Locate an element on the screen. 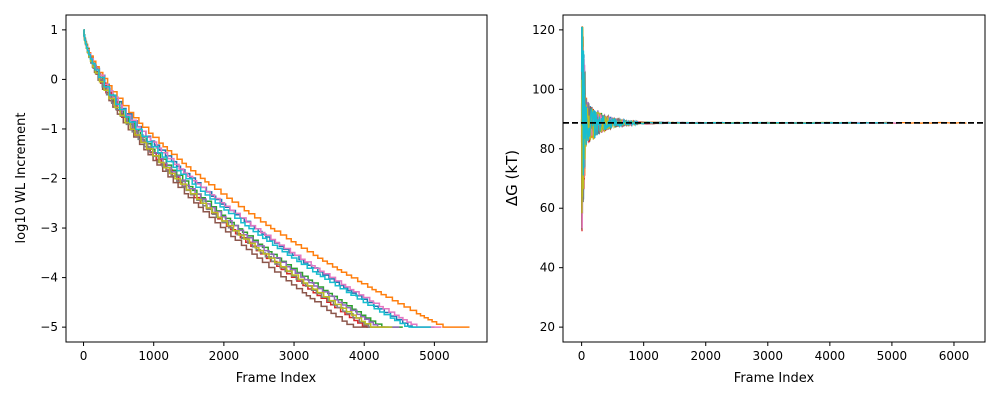 This screenshot has width=1000, height=400. delta-g-y-ticks: 20 40 60 80 100 120 is located at coordinates (547, 178).